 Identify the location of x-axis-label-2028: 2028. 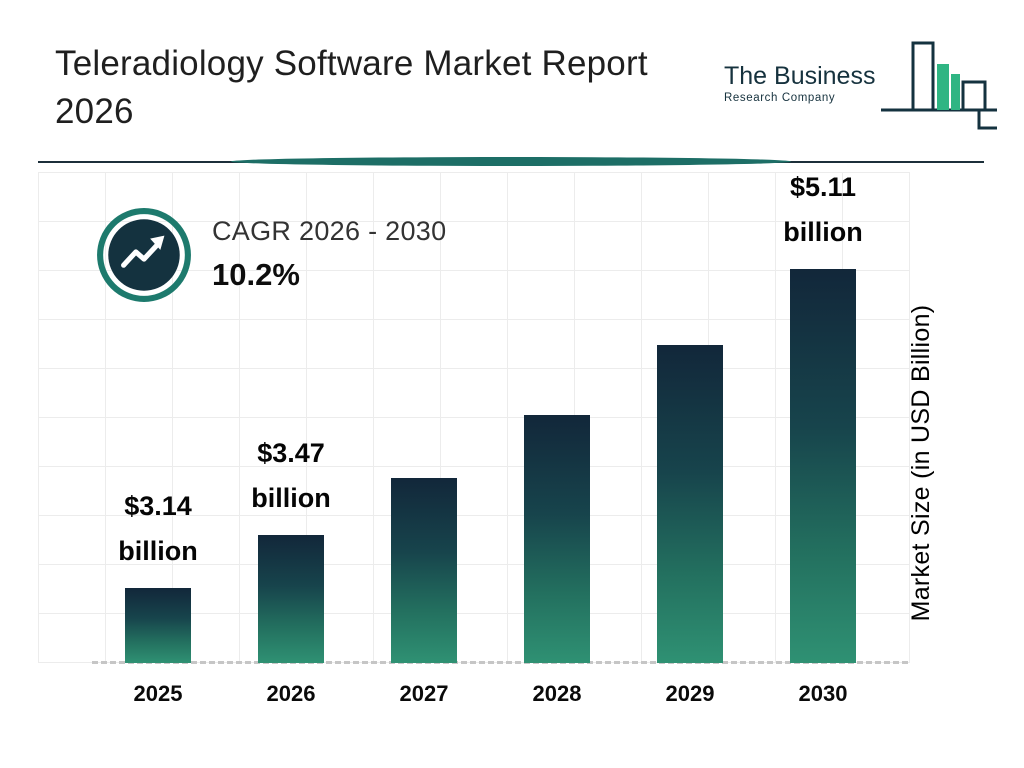
(557, 693).